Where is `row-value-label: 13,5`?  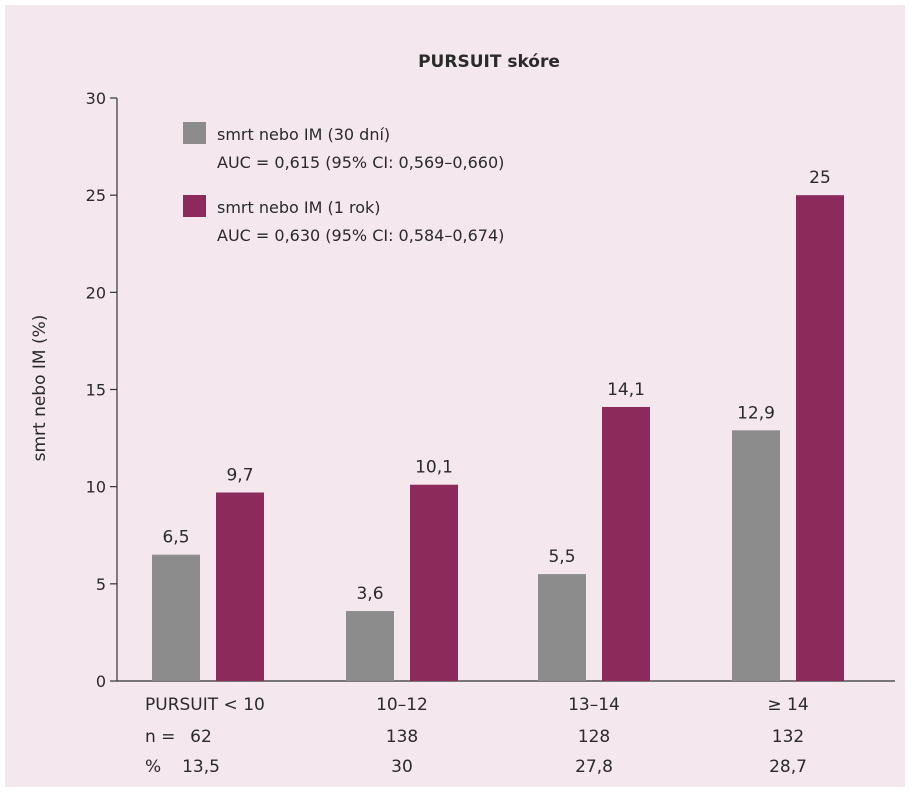
row-value-label: 13,5 is located at coordinates (201, 767).